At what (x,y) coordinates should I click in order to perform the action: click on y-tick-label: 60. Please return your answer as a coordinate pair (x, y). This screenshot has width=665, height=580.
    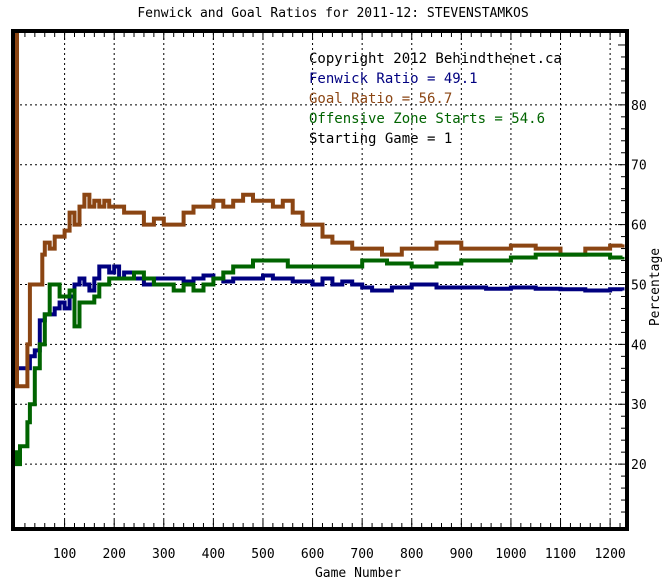
    Looking at the image, I should click on (639, 226).